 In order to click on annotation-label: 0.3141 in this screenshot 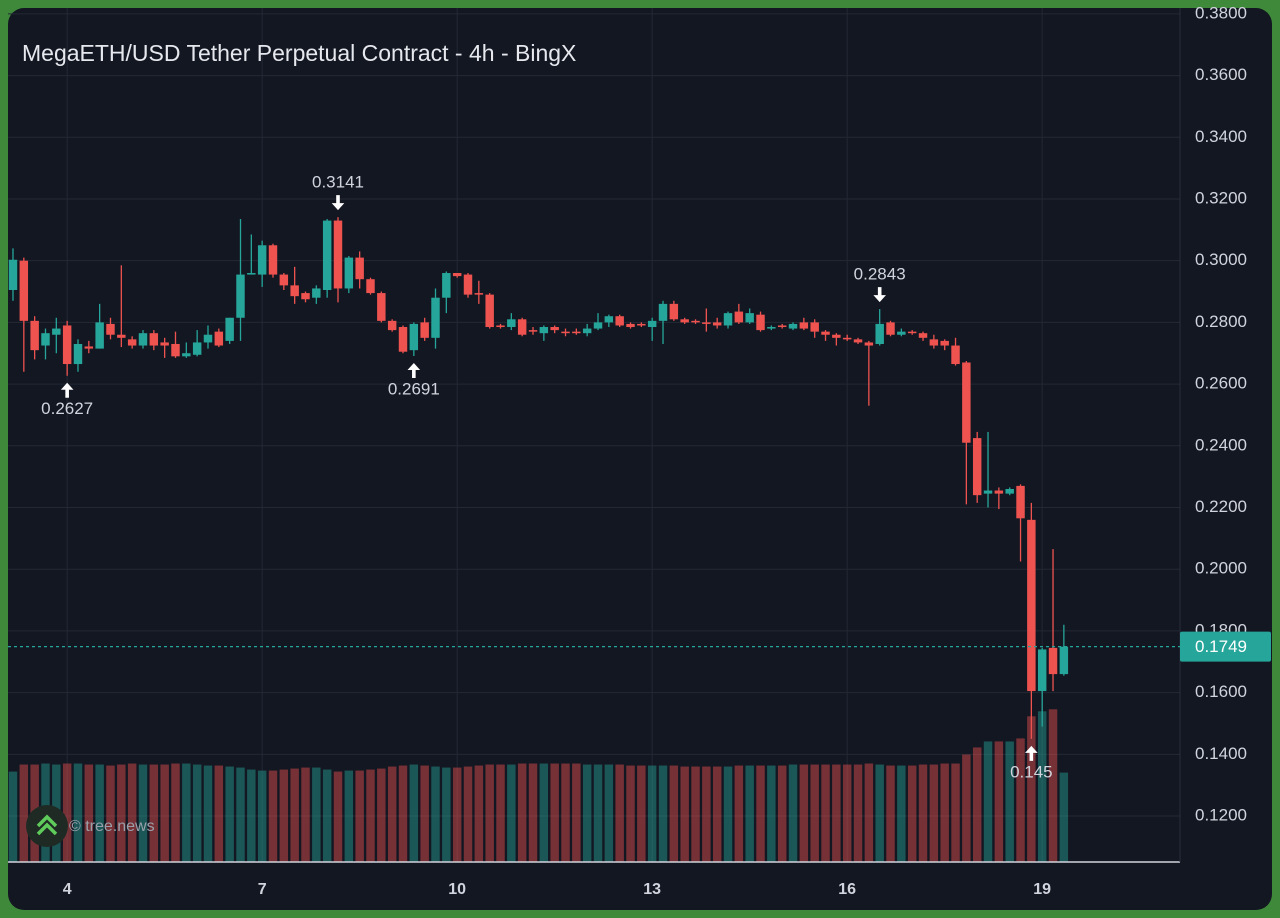, I will do `click(338, 182)`.